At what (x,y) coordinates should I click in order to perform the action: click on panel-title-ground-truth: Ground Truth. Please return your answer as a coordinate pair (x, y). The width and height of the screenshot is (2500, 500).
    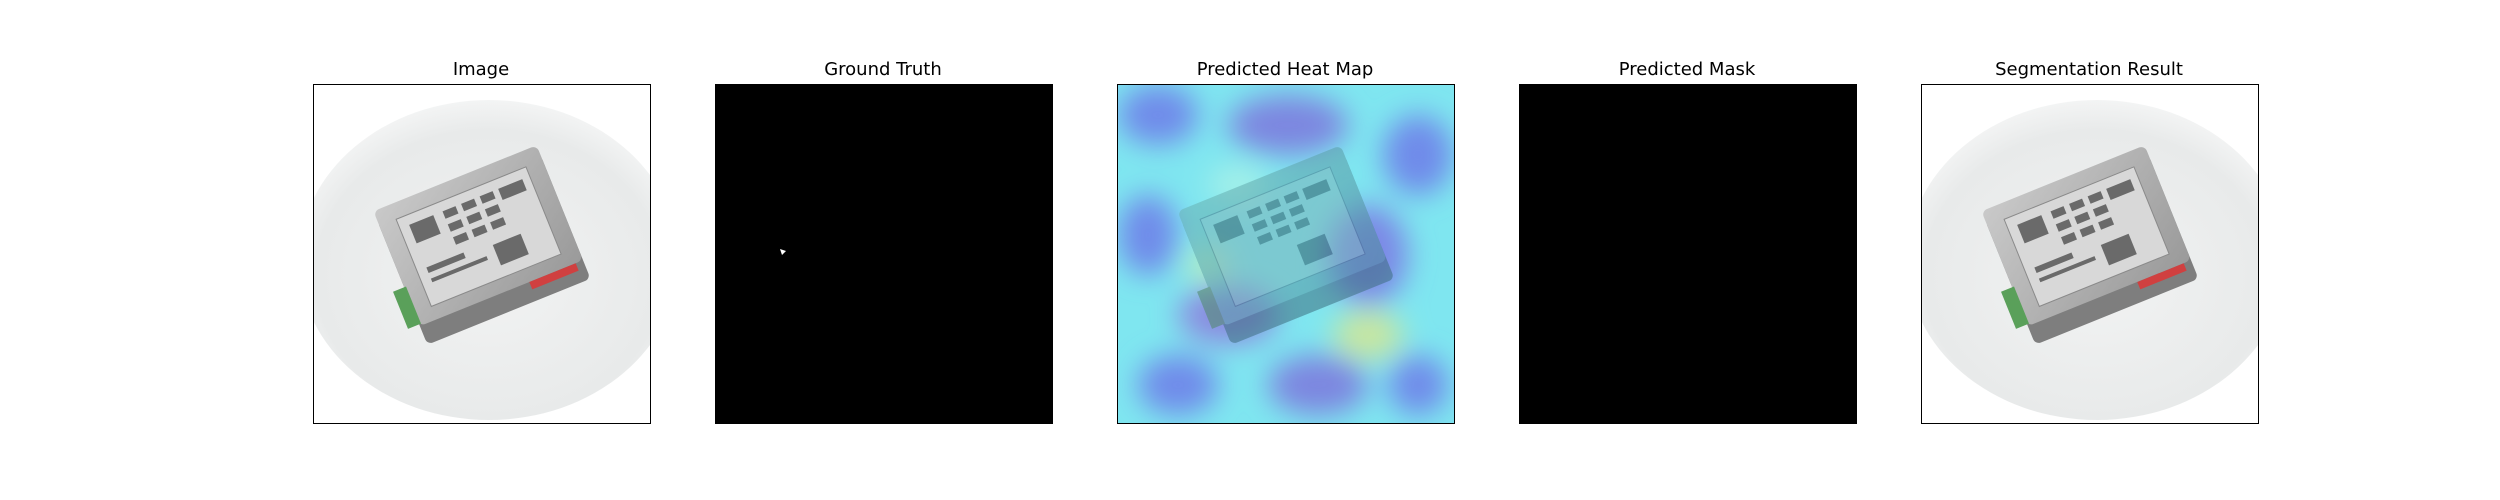
    Looking at the image, I should click on (883, 69).